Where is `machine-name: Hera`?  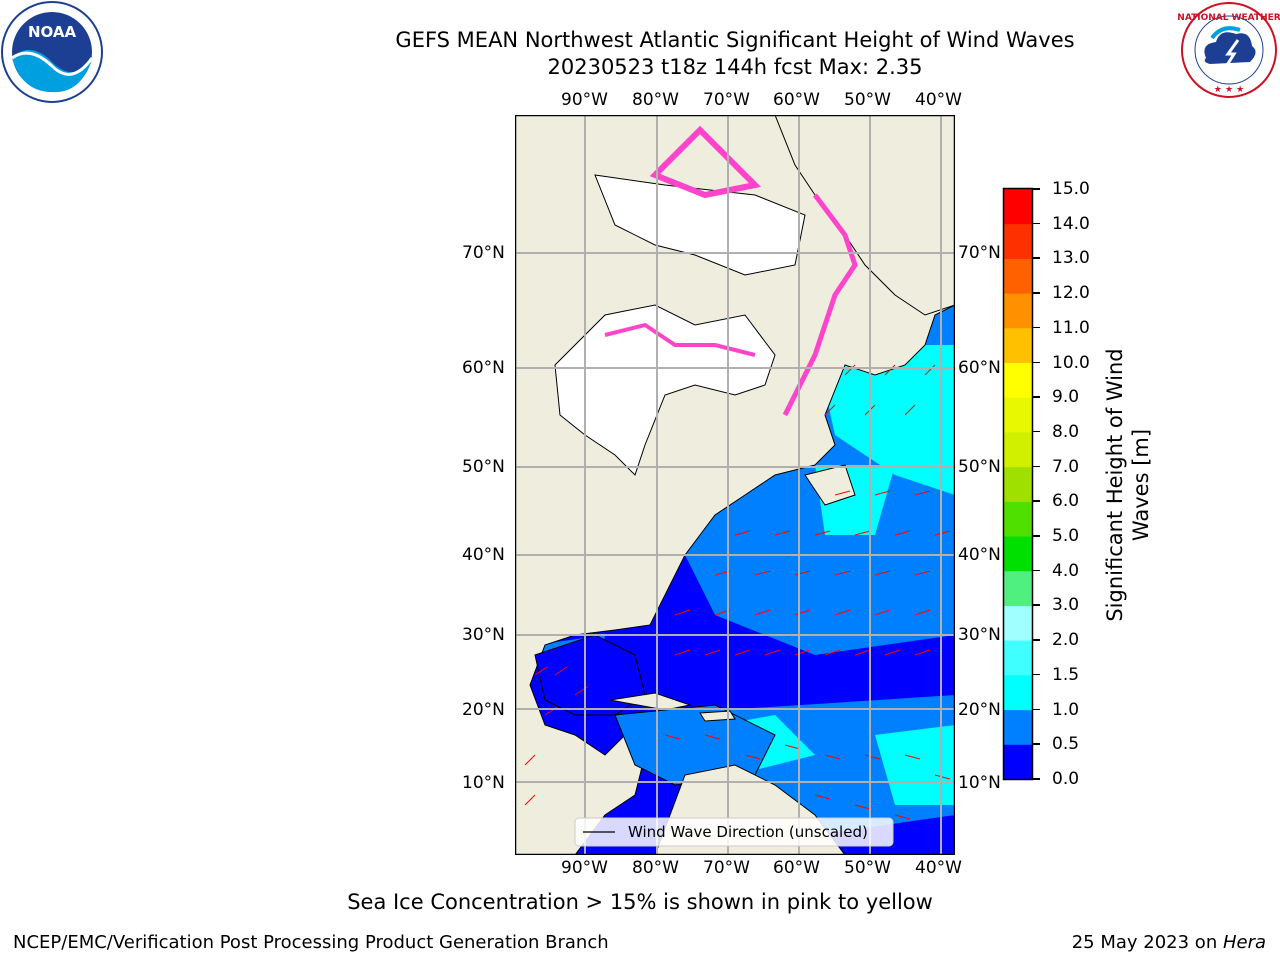 machine-name: Hera is located at coordinates (1244, 942).